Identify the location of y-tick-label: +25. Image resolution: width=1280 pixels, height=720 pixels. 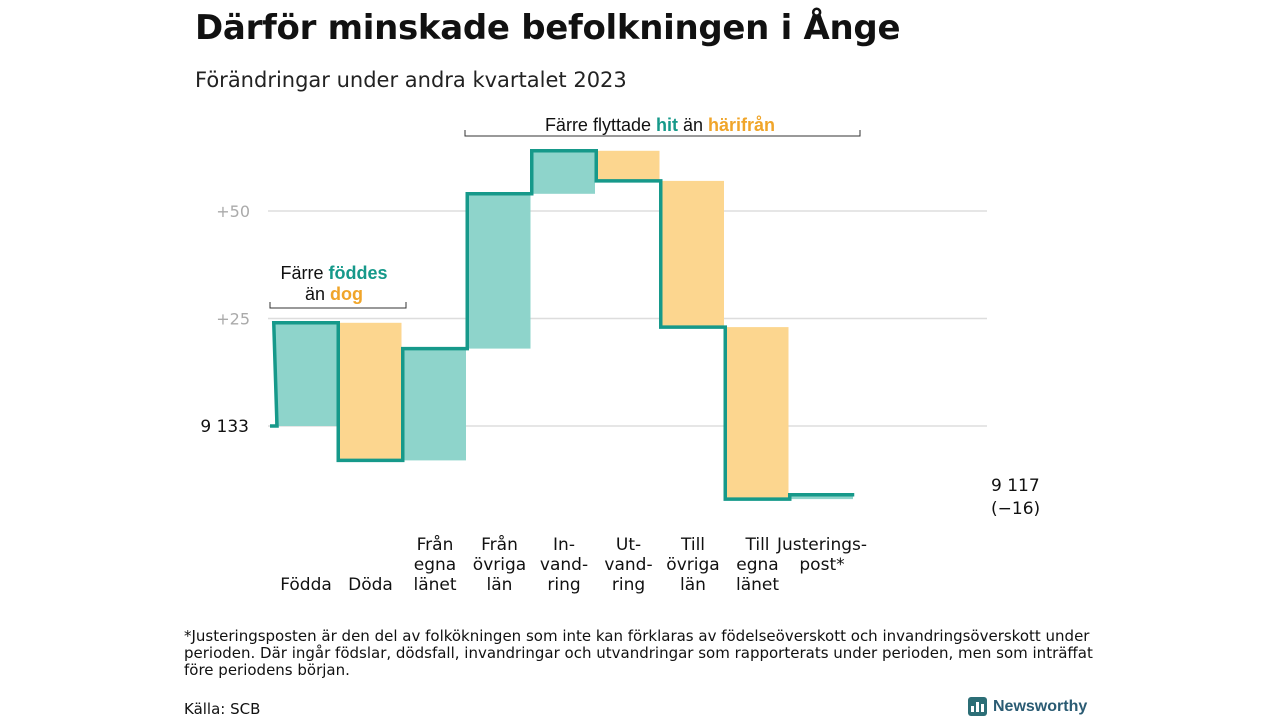
(233, 319).